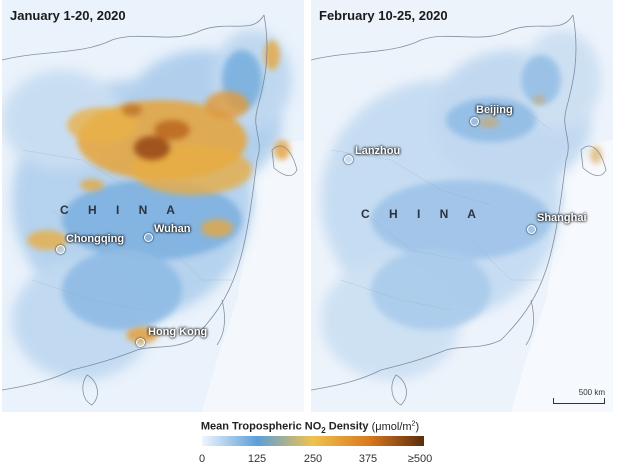 This screenshot has height=468, width=619. Describe the element at coordinates (494, 110) in the screenshot. I see `city-label-beijing: Beijing` at that location.